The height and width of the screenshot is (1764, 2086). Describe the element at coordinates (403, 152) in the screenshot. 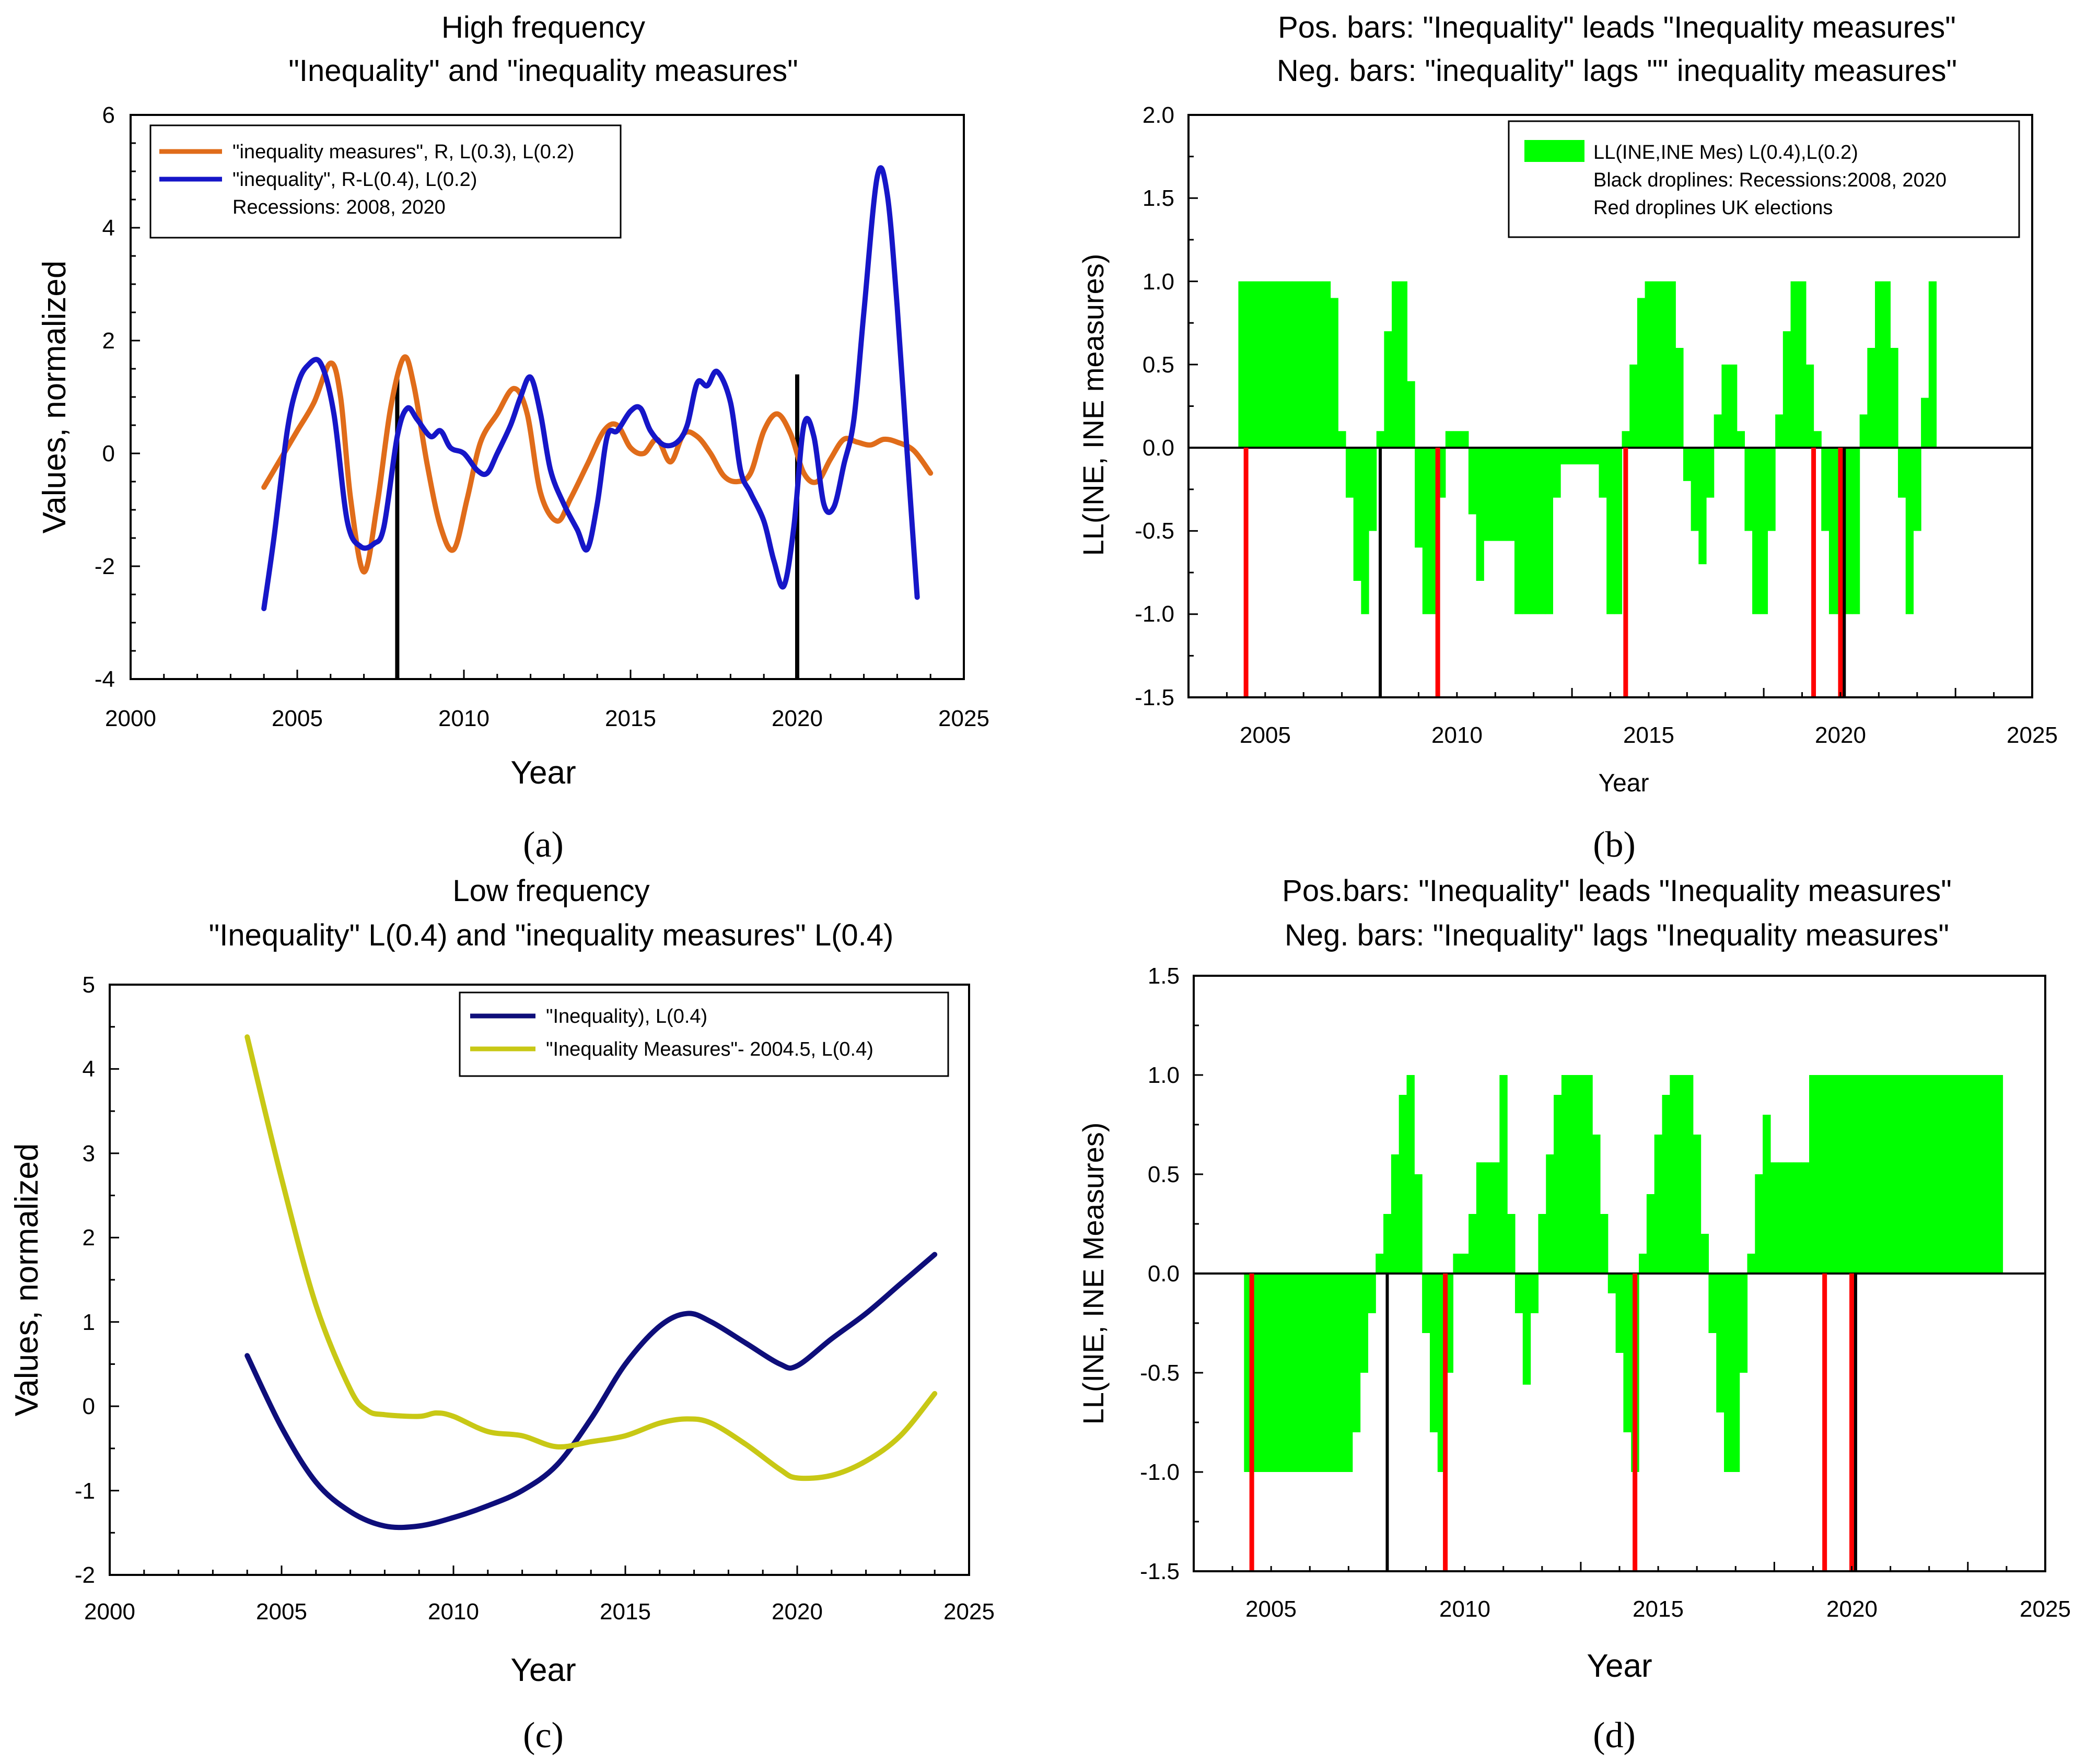

I see `legend-entry: "inequality measures", R, L(0.3), L(0.2)` at that location.